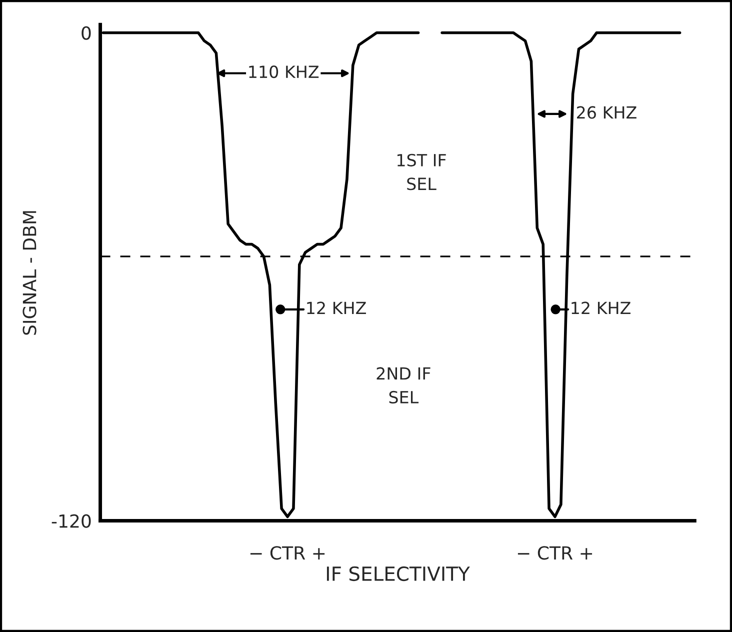  I want to click on x-axis-title: IF SELECTIVITY, so click(398, 574).